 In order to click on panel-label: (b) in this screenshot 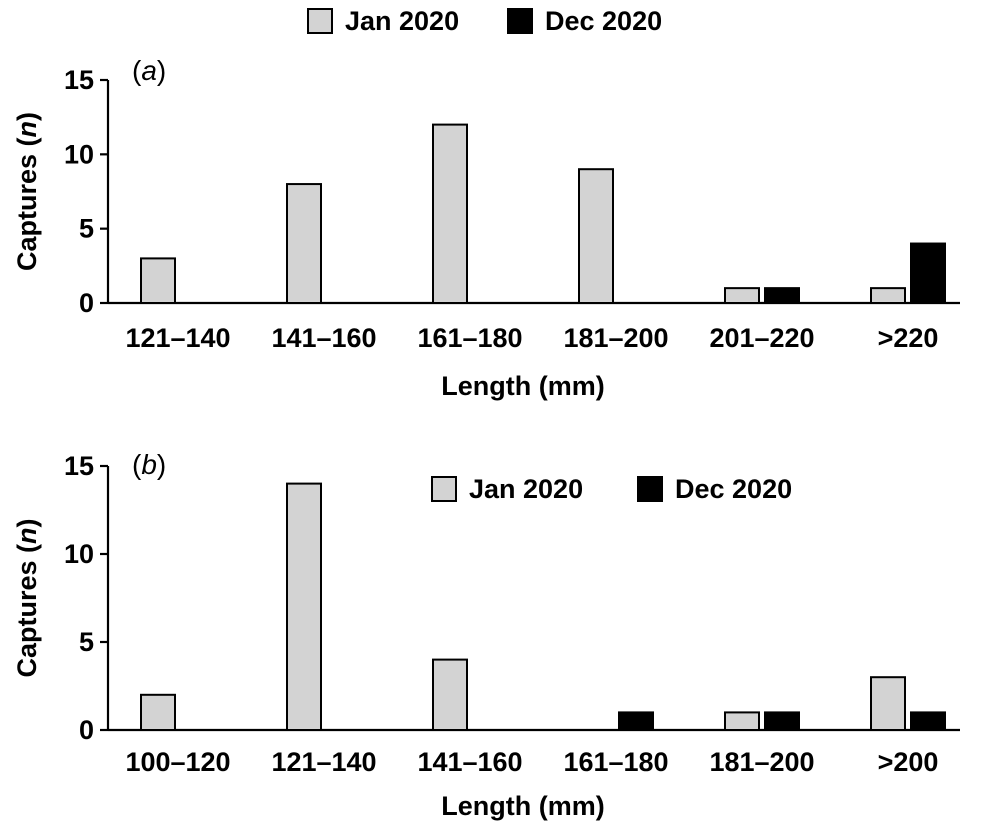, I will do `click(149, 464)`.